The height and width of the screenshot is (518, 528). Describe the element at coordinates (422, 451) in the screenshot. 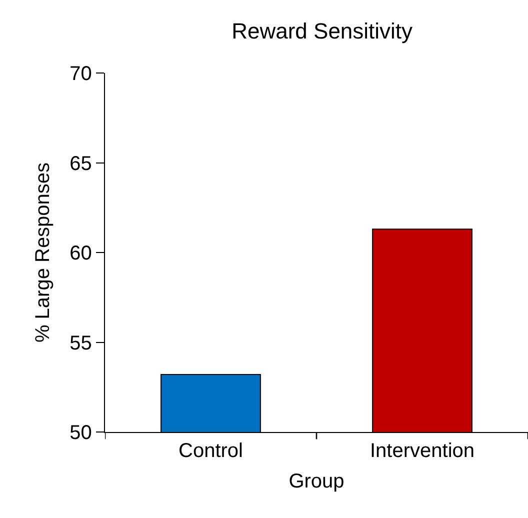

I see `x-tick-label: Intervention` at that location.